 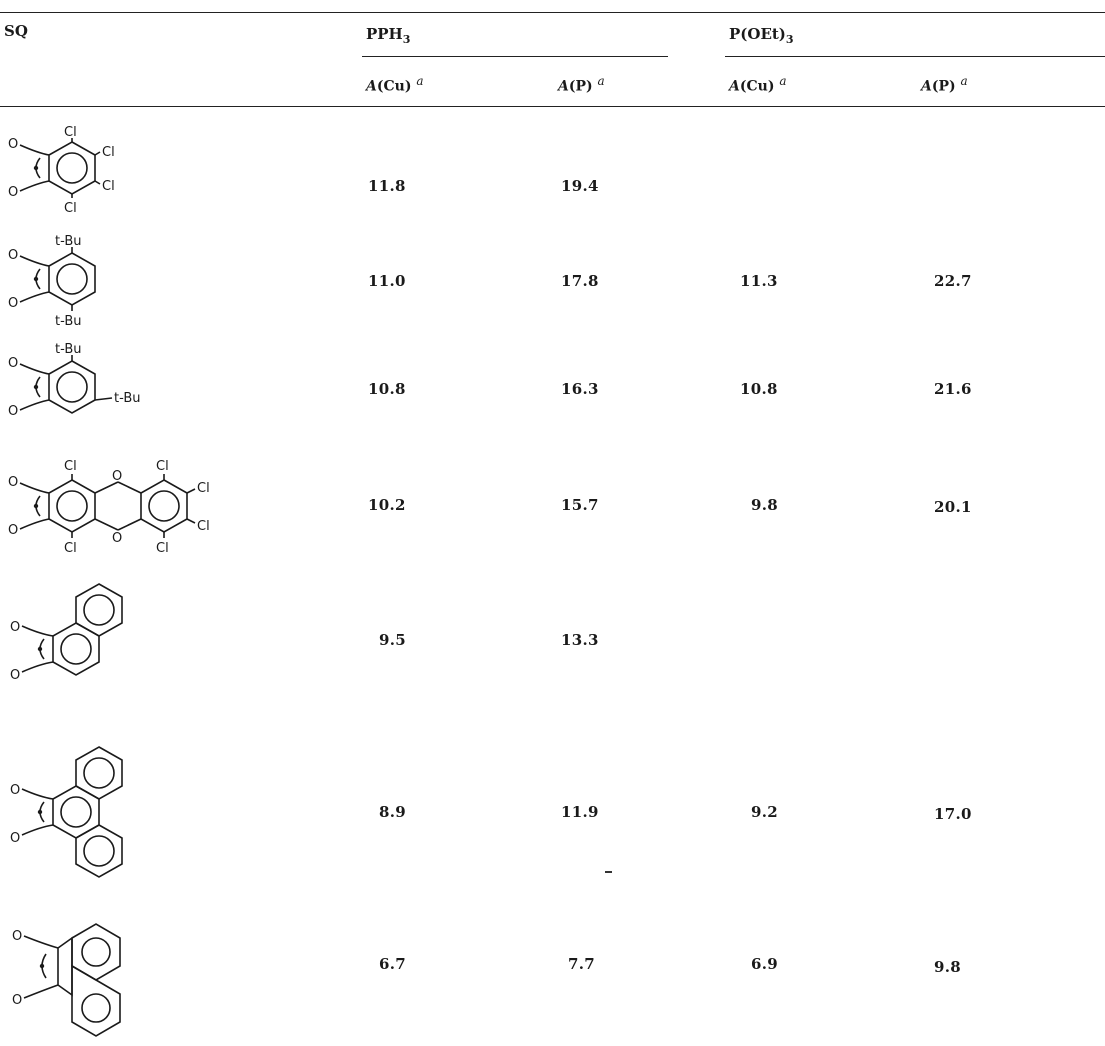 What do you see at coordinates (52, 281) in the screenshot?
I see `structure-di-tert-butyl-36-semiquinone: O O t-Bu t-Bu` at bounding box center [52, 281].